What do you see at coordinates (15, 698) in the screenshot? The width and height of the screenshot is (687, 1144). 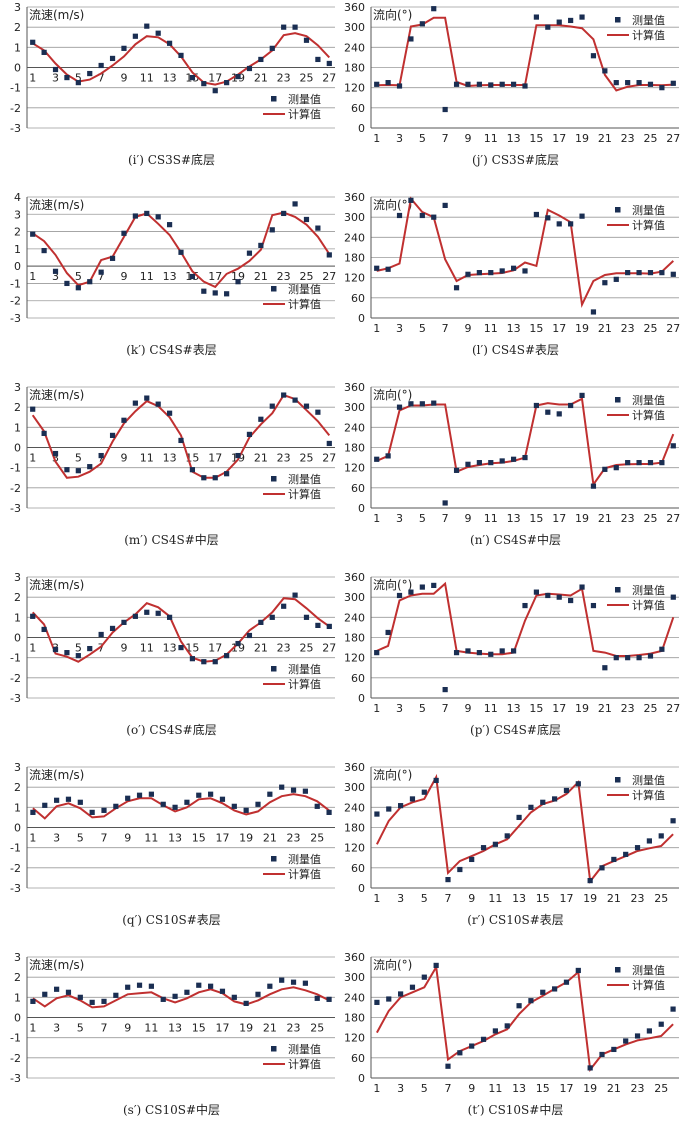 I see `y-tick-label: -3` at bounding box center [15, 698].